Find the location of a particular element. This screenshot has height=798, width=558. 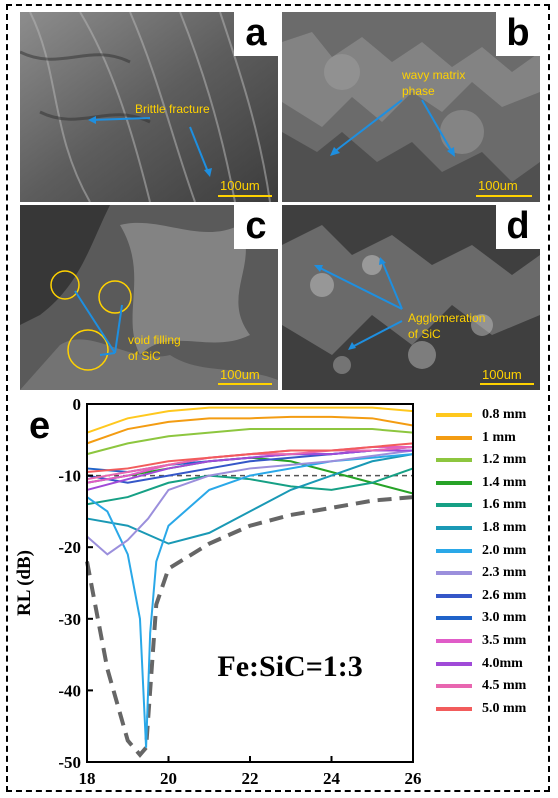

sem-texture-d is located at coordinates (411, 297).